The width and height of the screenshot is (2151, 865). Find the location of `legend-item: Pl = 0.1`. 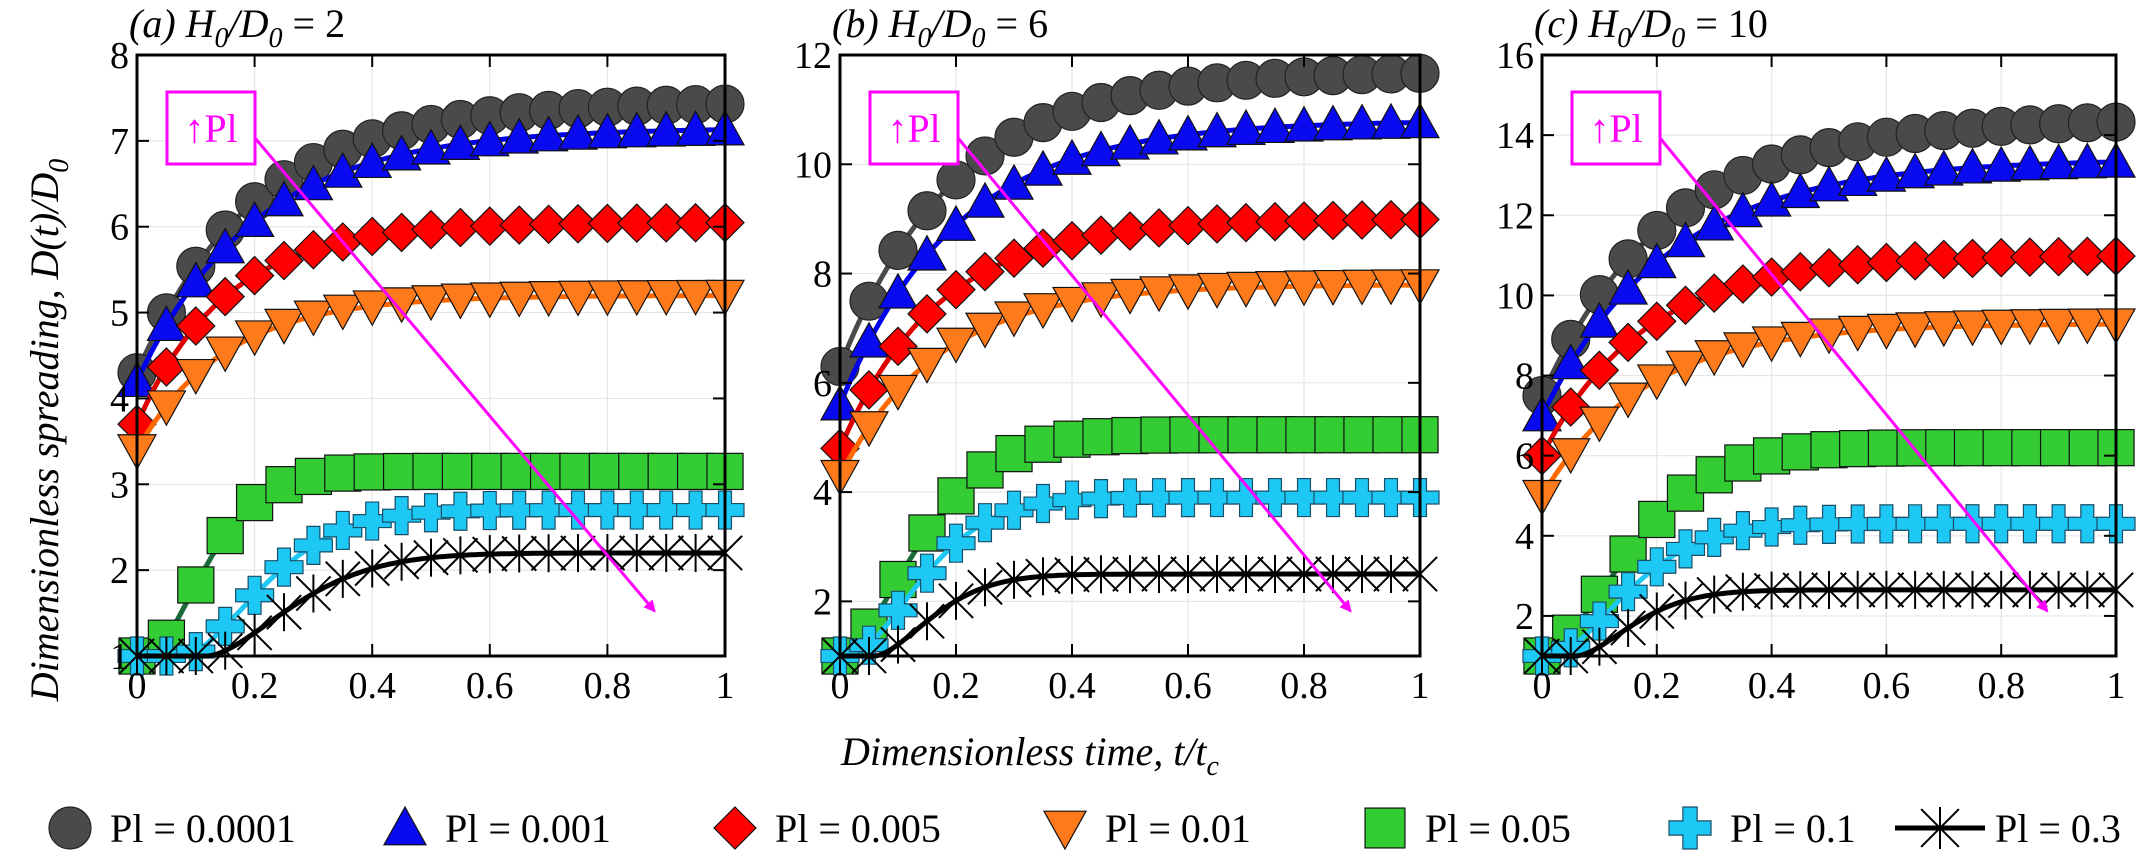

legend-item: Pl = 0.1 is located at coordinates (1762, 828).